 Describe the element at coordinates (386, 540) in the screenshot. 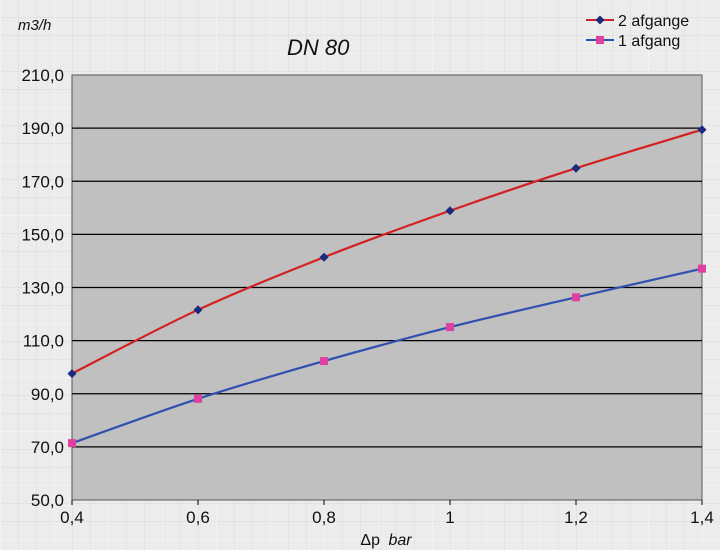

I see `x-axis-label: Δp bar` at that location.